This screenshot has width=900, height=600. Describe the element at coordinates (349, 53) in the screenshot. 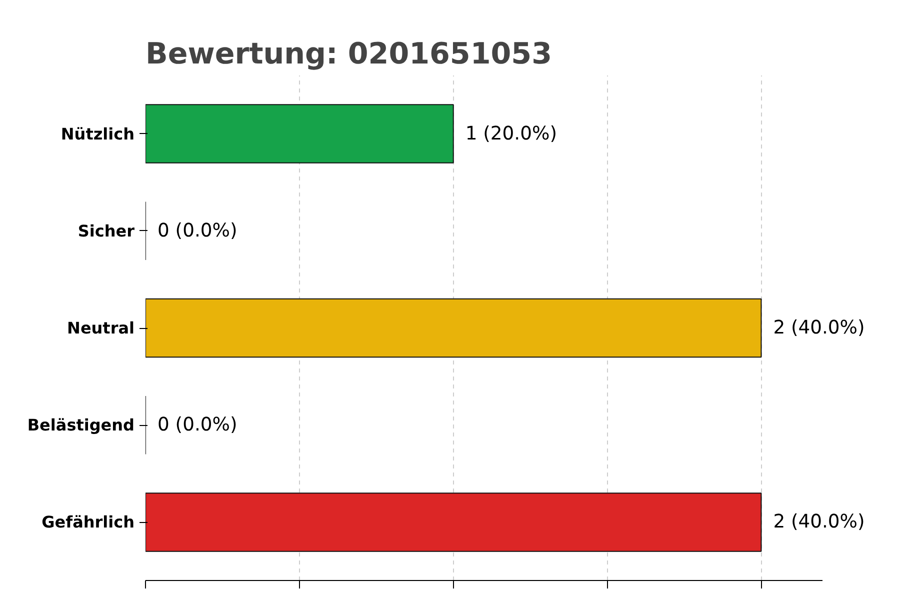

I see `chart-title: Bewertung: 0201651053` at that location.